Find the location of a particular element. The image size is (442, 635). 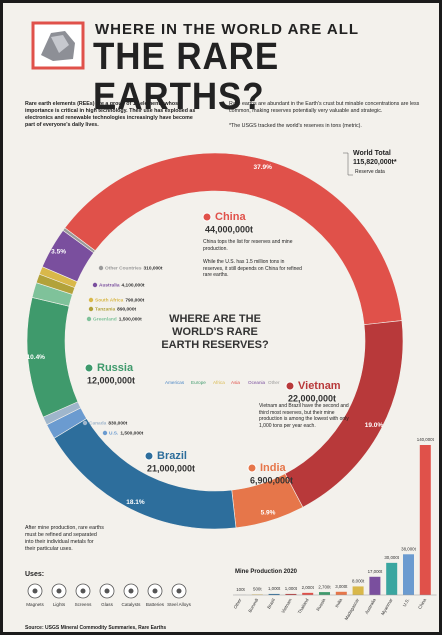

country-amount: 830,000t is located at coordinates (117, 423).